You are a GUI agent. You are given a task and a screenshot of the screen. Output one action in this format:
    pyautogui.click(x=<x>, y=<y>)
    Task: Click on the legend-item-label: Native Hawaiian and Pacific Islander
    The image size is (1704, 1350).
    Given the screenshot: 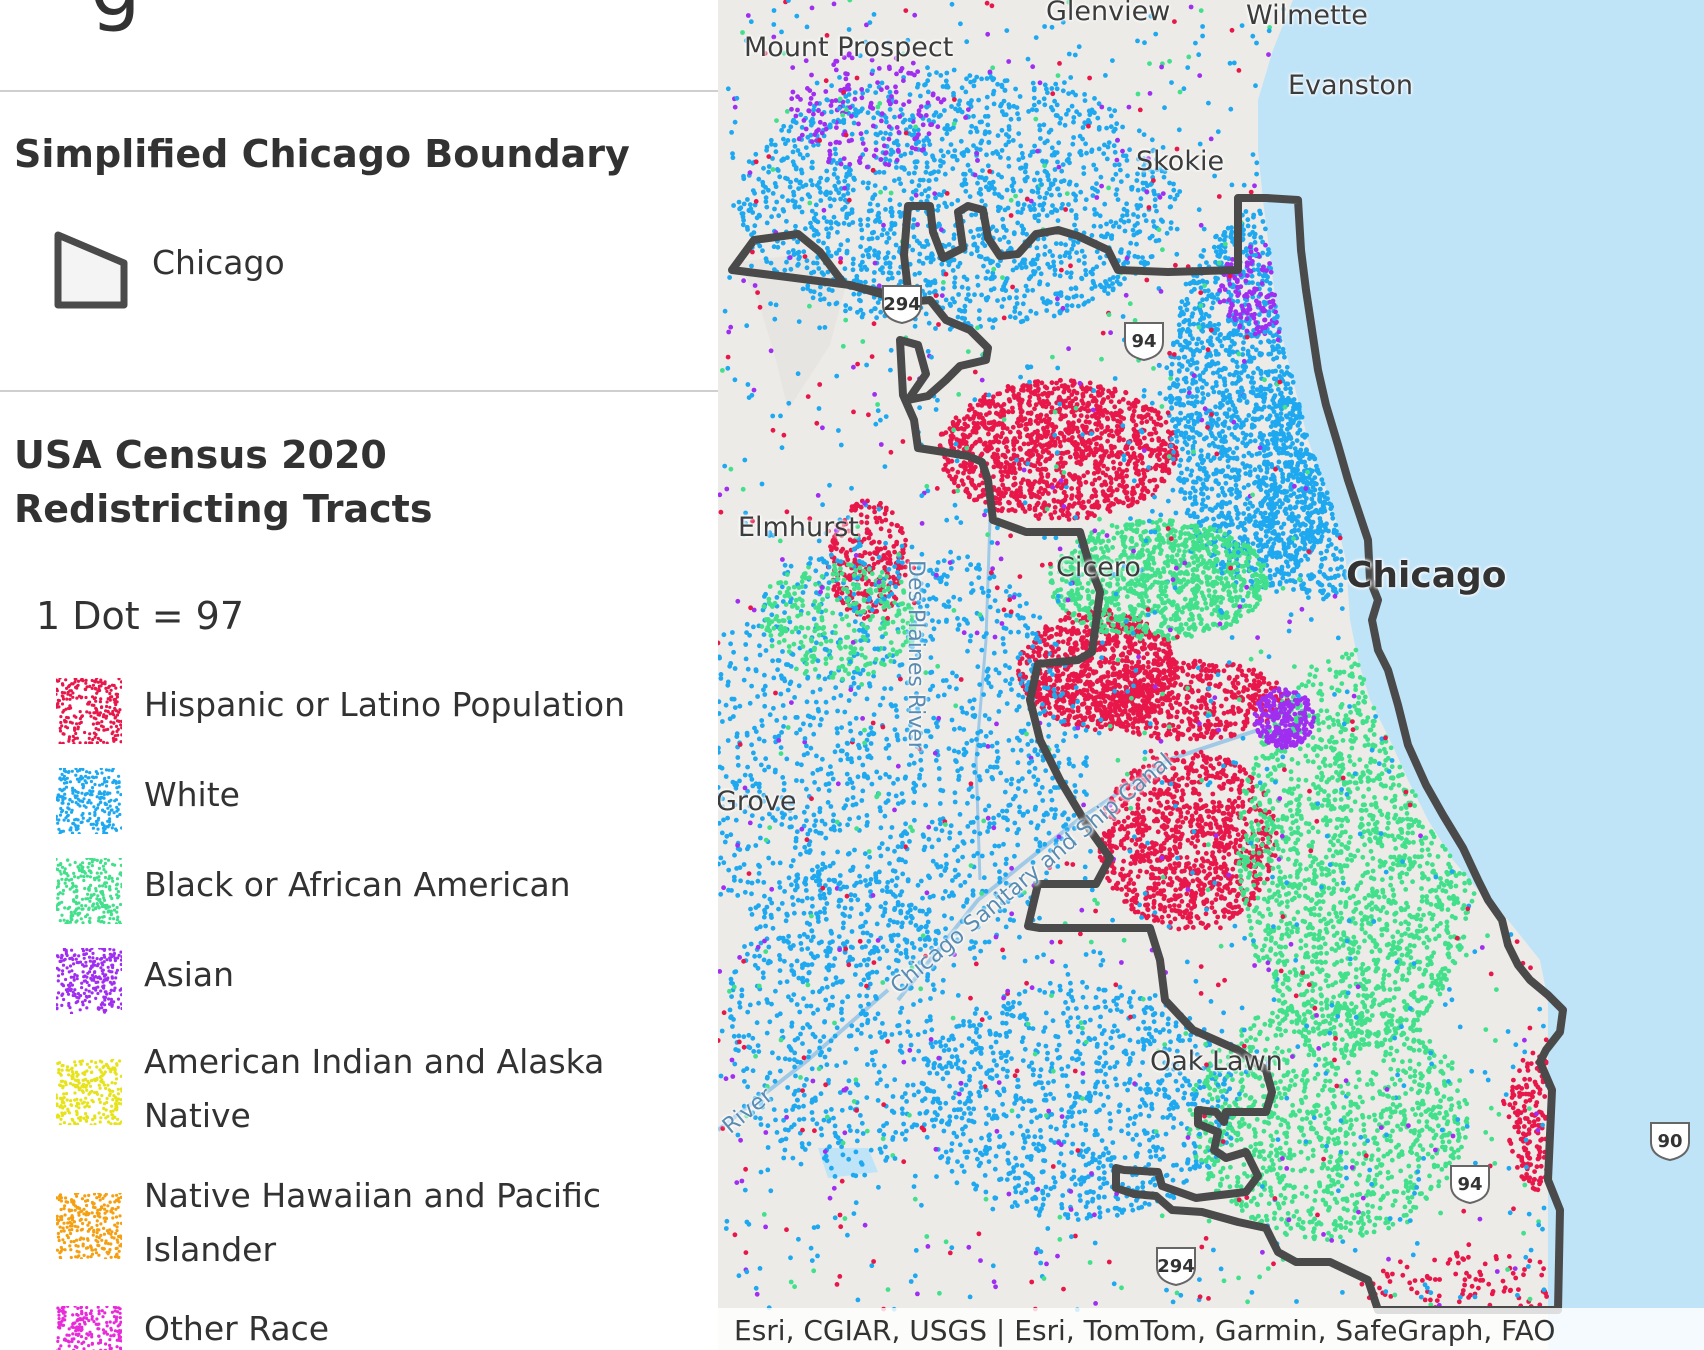 What is the action you would take?
    pyautogui.click(x=373, y=1222)
    